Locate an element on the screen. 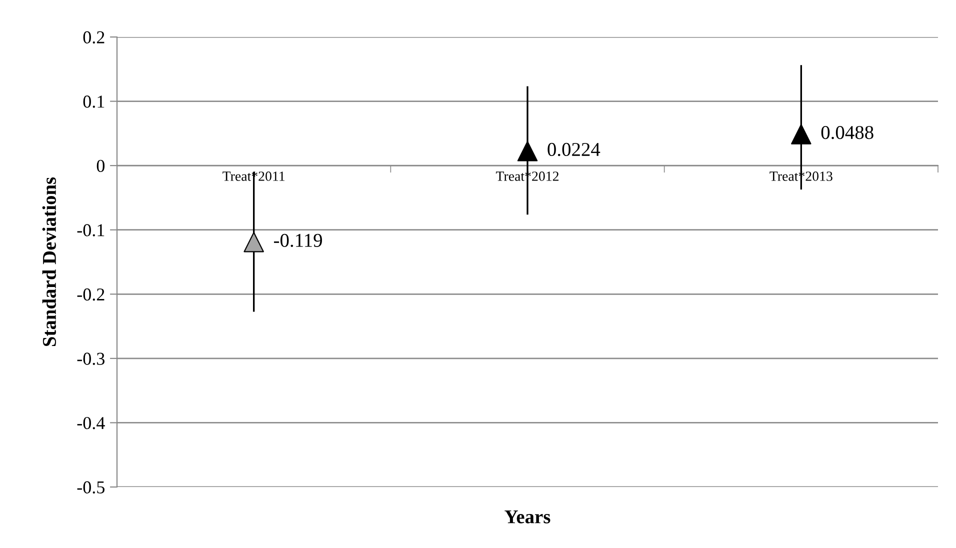  y-axis-title: Standard Deviations is located at coordinates (49, 261).